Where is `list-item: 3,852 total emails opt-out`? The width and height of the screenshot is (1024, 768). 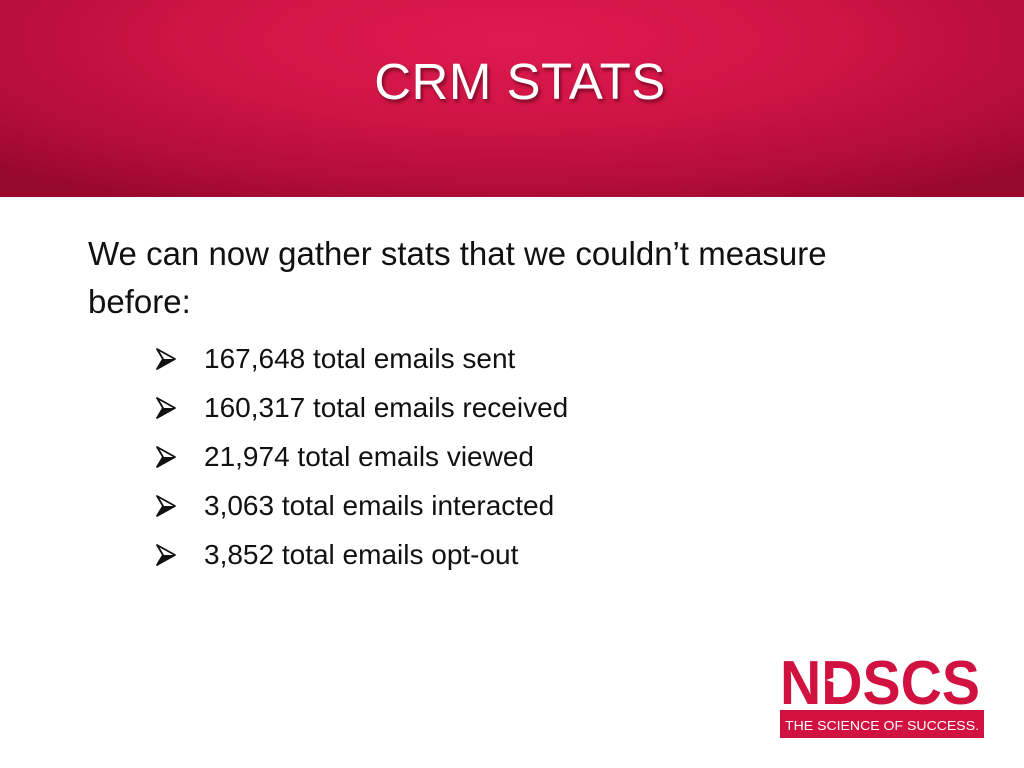 list-item: 3,852 total emails opt-out is located at coordinates (361, 554).